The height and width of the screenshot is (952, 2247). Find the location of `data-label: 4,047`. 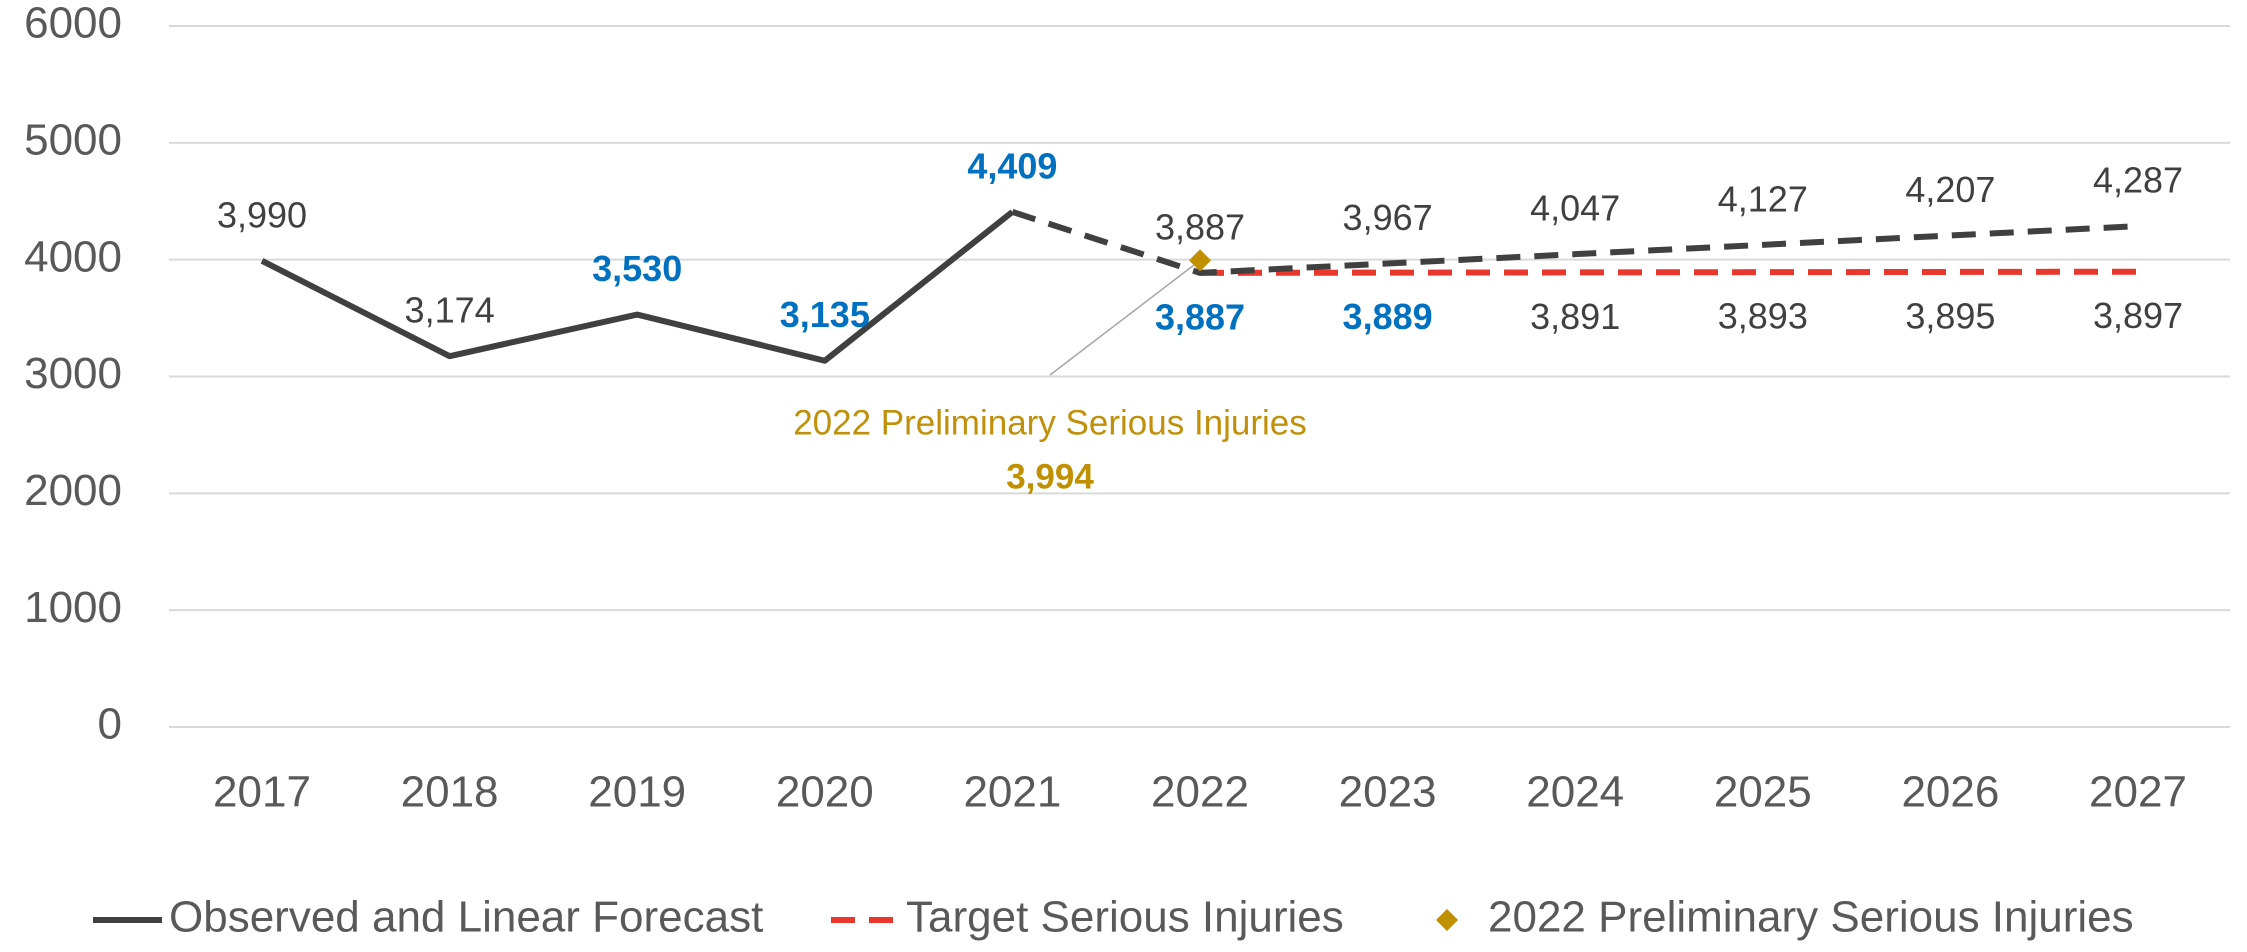

data-label: 4,047 is located at coordinates (1575, 208).